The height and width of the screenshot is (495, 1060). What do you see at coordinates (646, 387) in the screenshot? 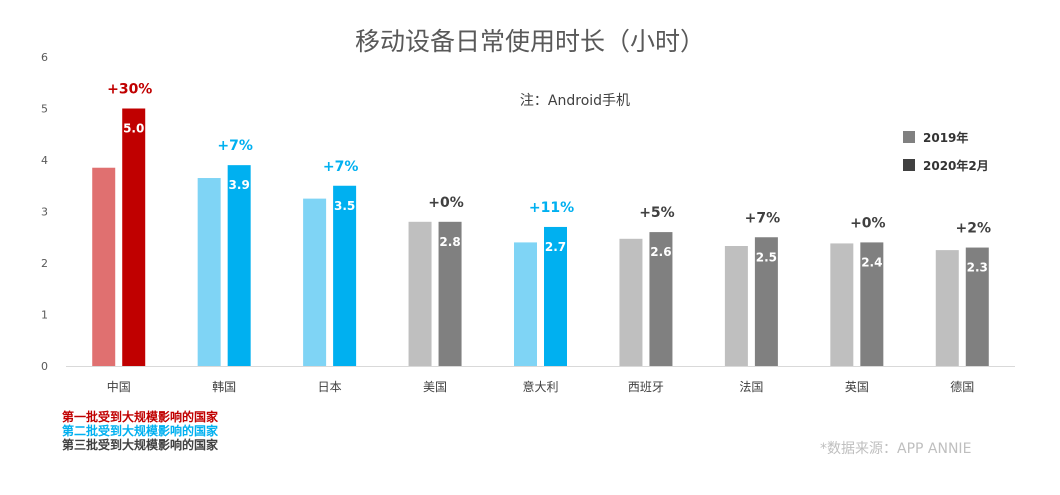
I see `x-tick-label: 西班牙` at bounding box center [646, 387].